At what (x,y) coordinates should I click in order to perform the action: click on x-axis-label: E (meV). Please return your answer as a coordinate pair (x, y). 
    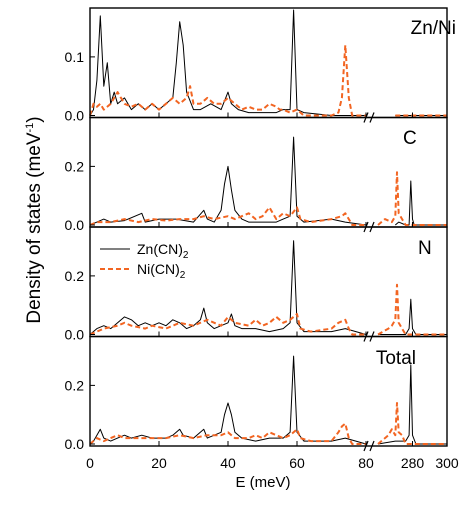
    Looking at the image, I should click on (262, 482).